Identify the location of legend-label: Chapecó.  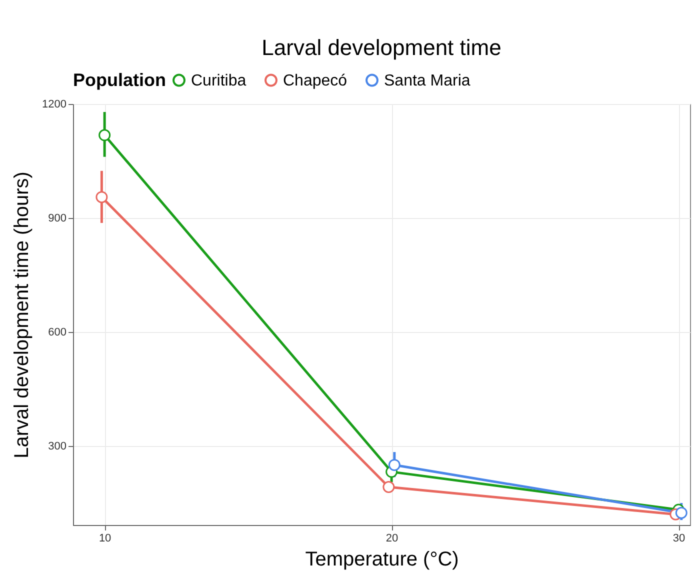
(315, 81).